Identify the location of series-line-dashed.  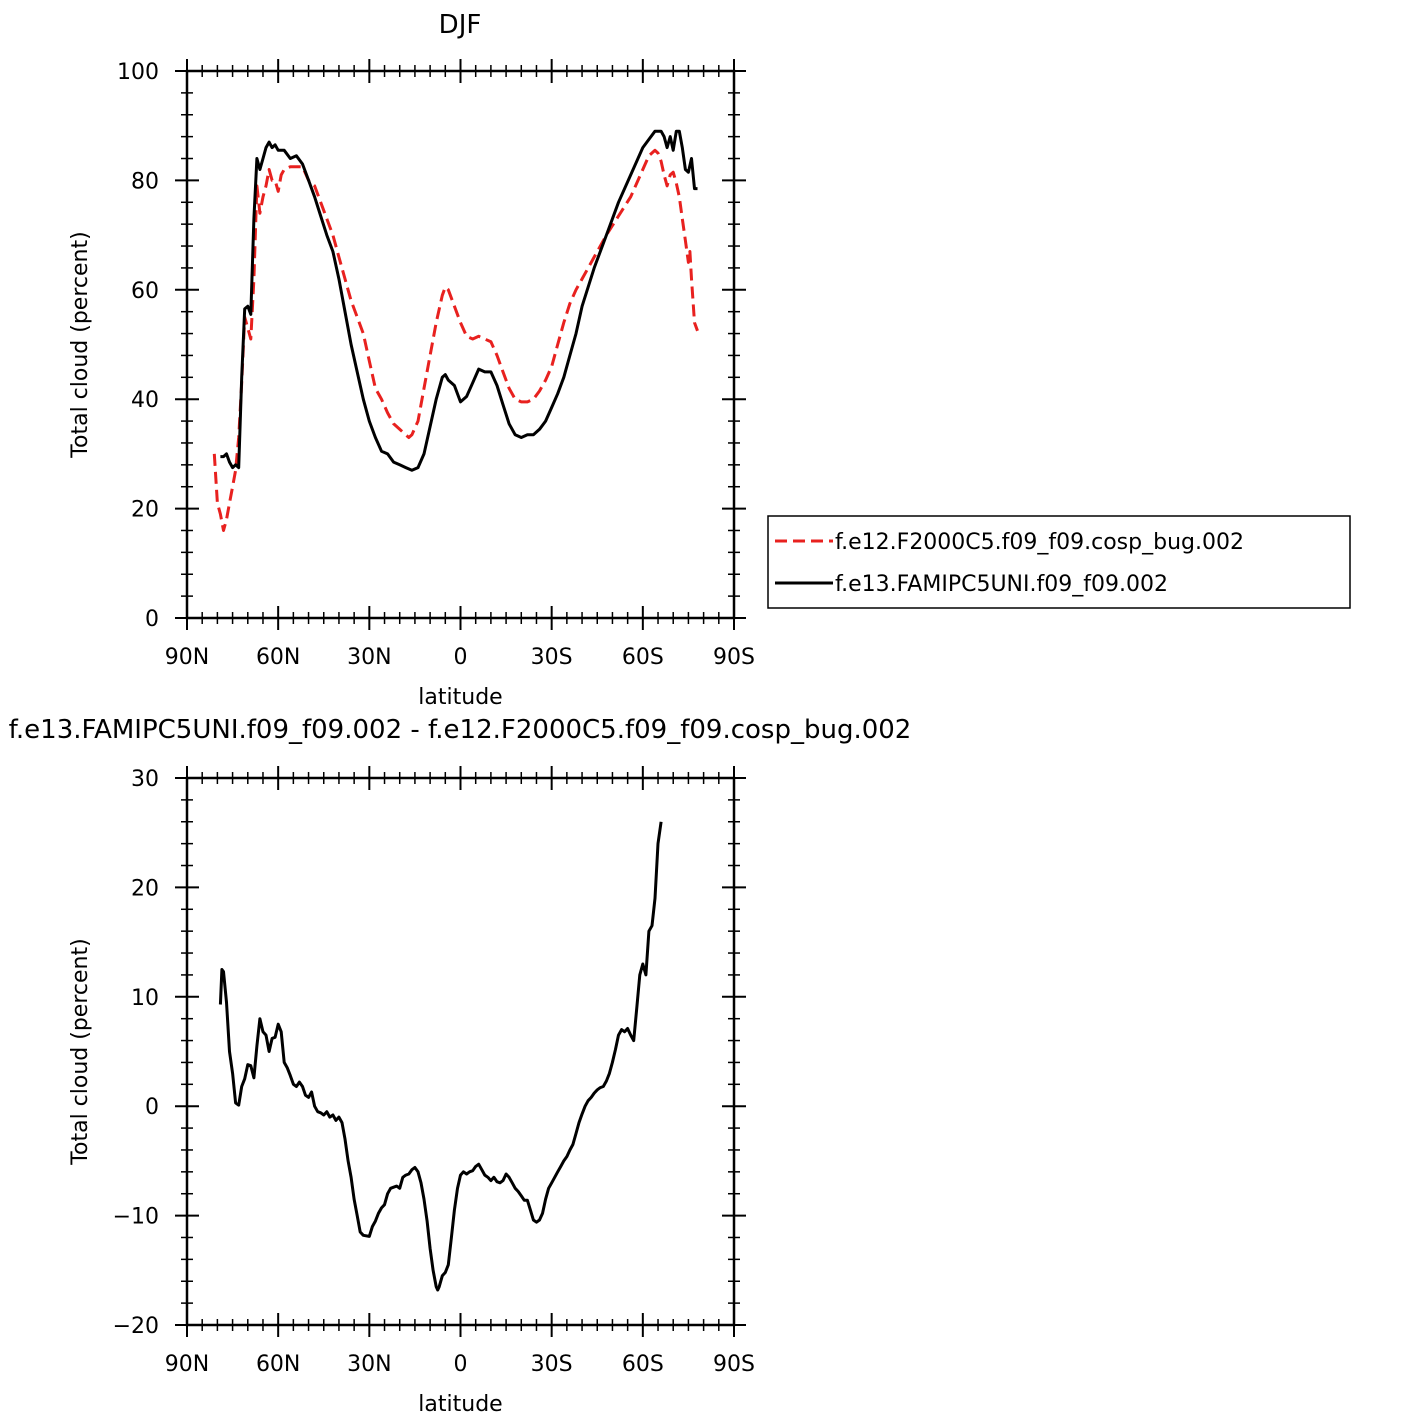
(455, 340).